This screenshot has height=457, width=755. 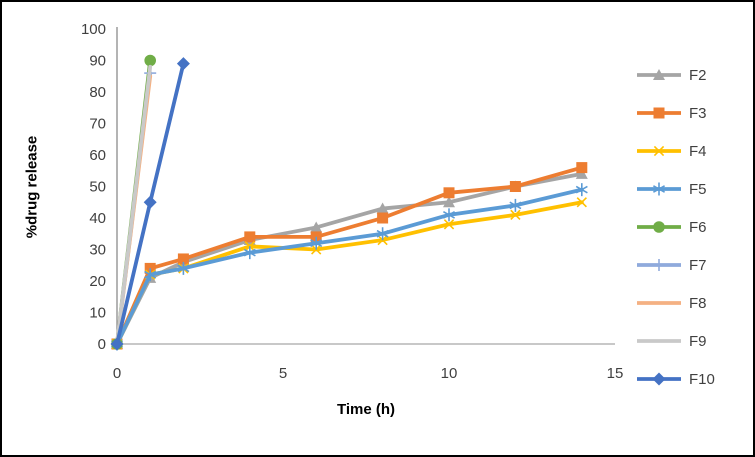 I want to click on y-axis-title: %drug release, so click(x=32, y=187).